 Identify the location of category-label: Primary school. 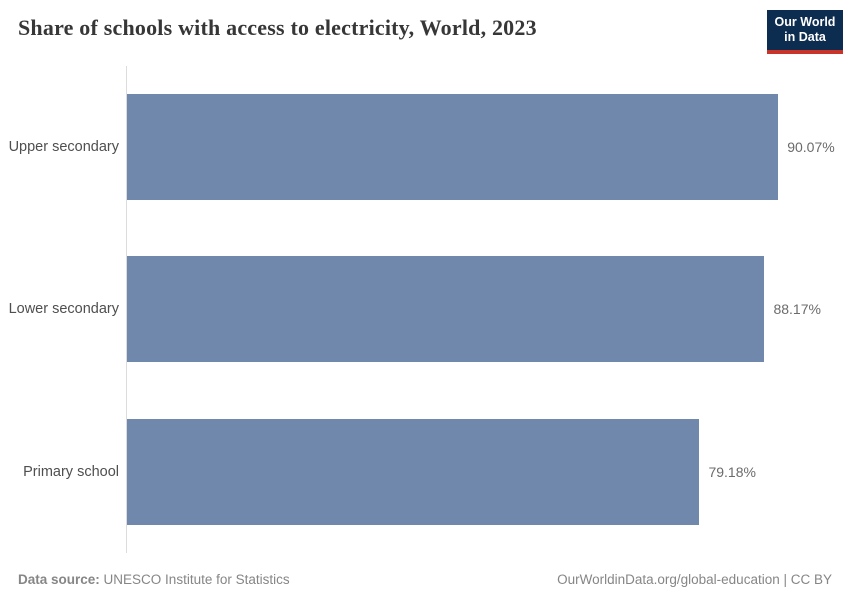
(71, 471).